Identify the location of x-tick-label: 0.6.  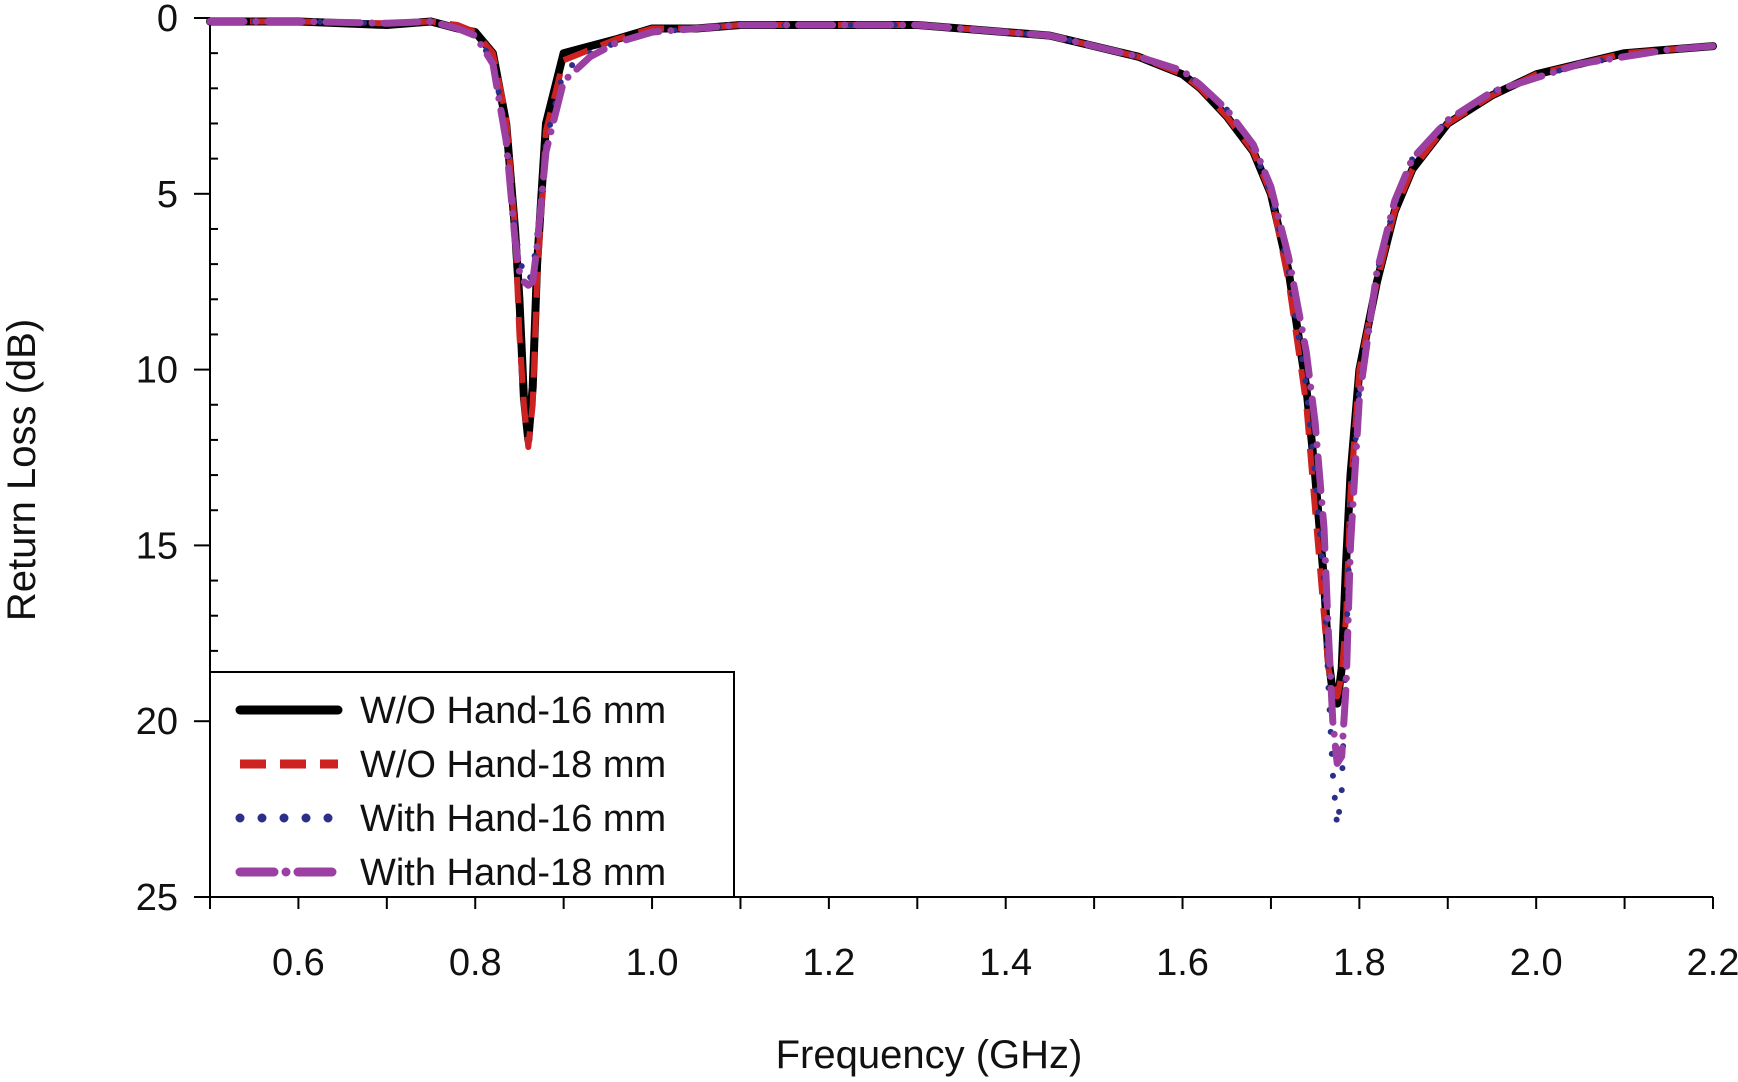
(298, 963).